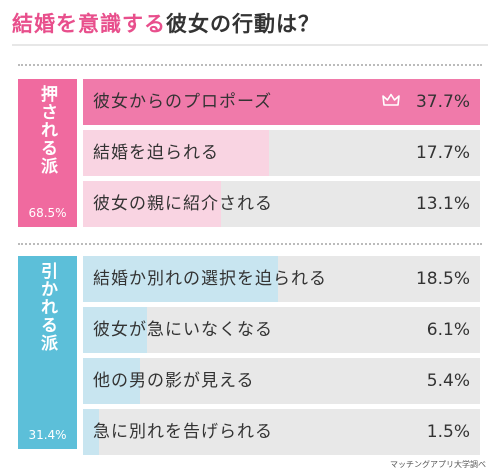 This screenshot has width=500, height=475. I want to click on group-label-push: 押される派 68.5%, so click(47, 153).